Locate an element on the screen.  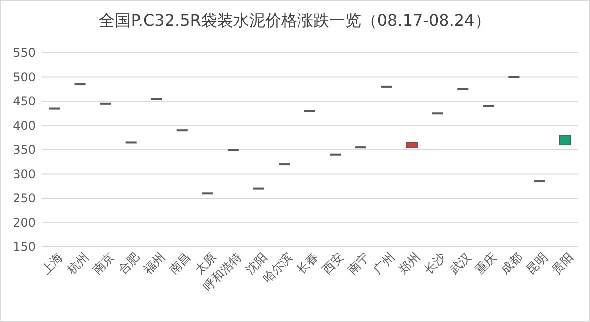
y-tick-label: 250 is located at coordinates (24, 199).